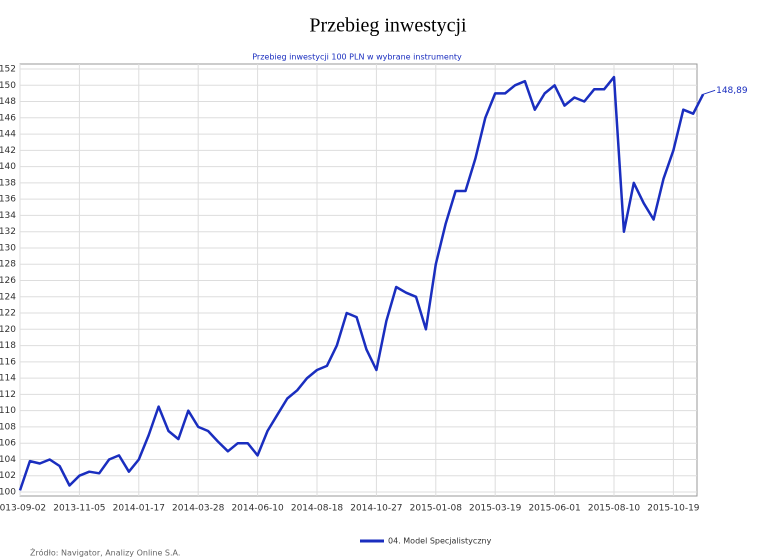 The width and height of the screenshot is (776, 558). Describe the element at coordinates (732, 91) in the screenshot. I see `value-label: 148,89` at that location.